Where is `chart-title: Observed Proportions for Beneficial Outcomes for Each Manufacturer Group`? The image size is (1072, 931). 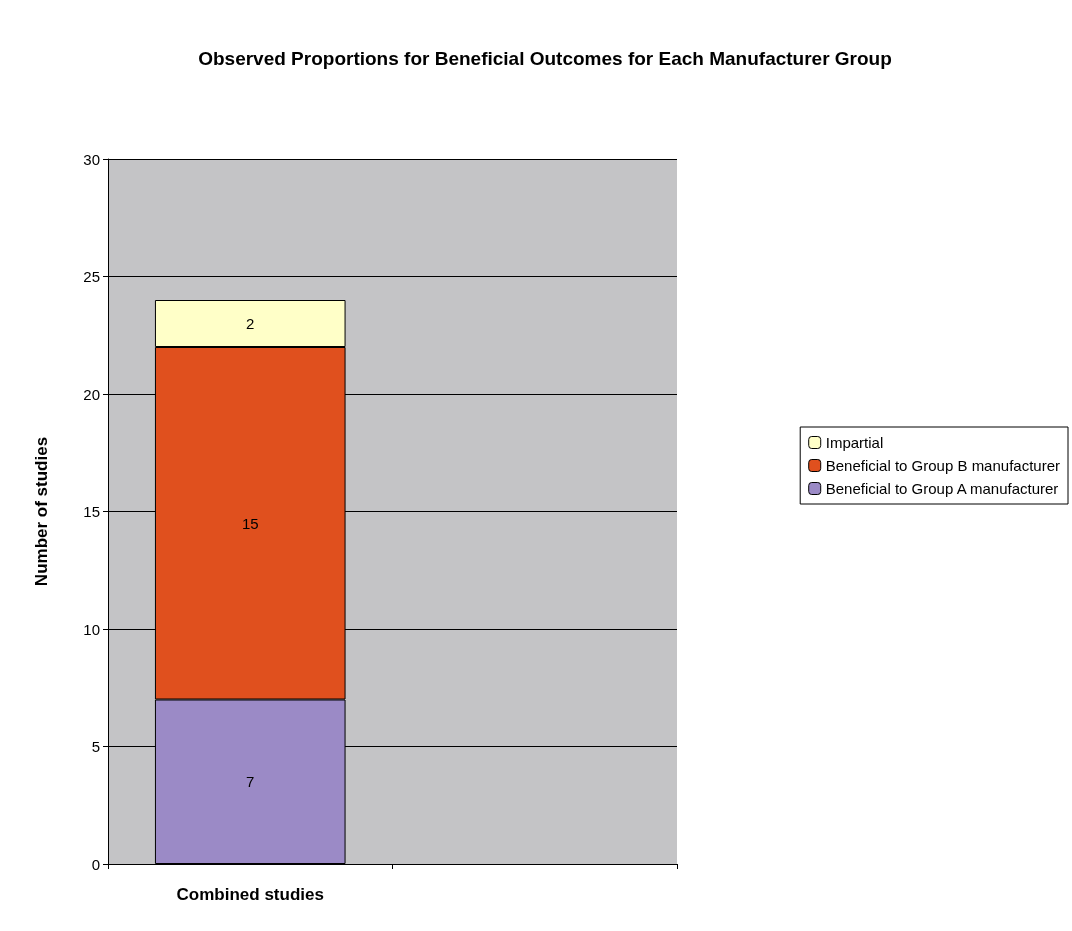 chart-title: Observed Proportions for Beneficial Outcomes for Each Manufacturer Group is located at coordinates (545, 58).